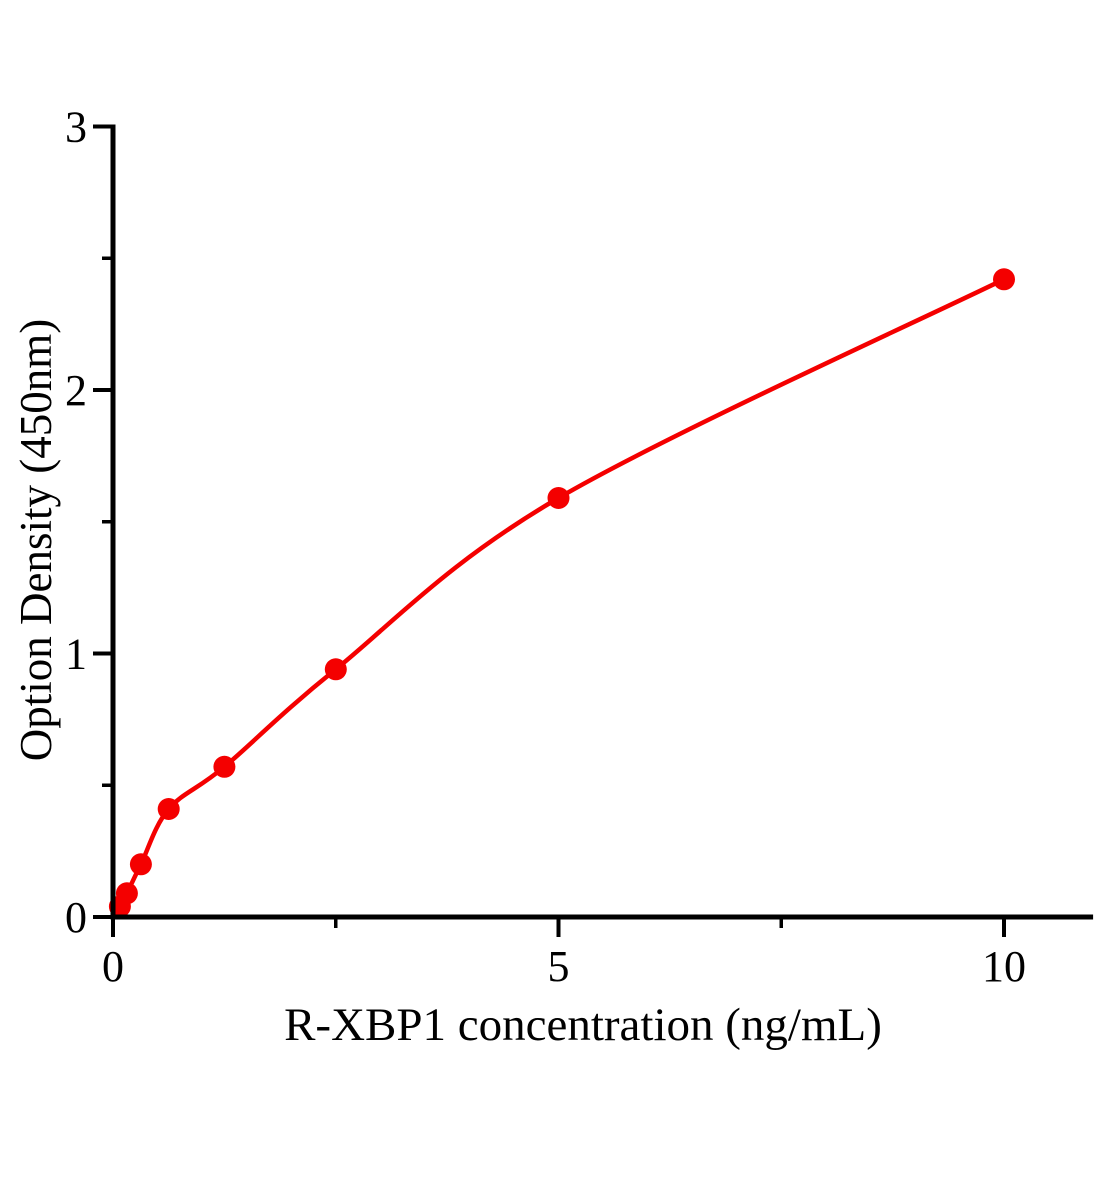  Describe the element at coordinates (1004, 966) in the screenshot. I see `x-tick-label: 10` at that location.